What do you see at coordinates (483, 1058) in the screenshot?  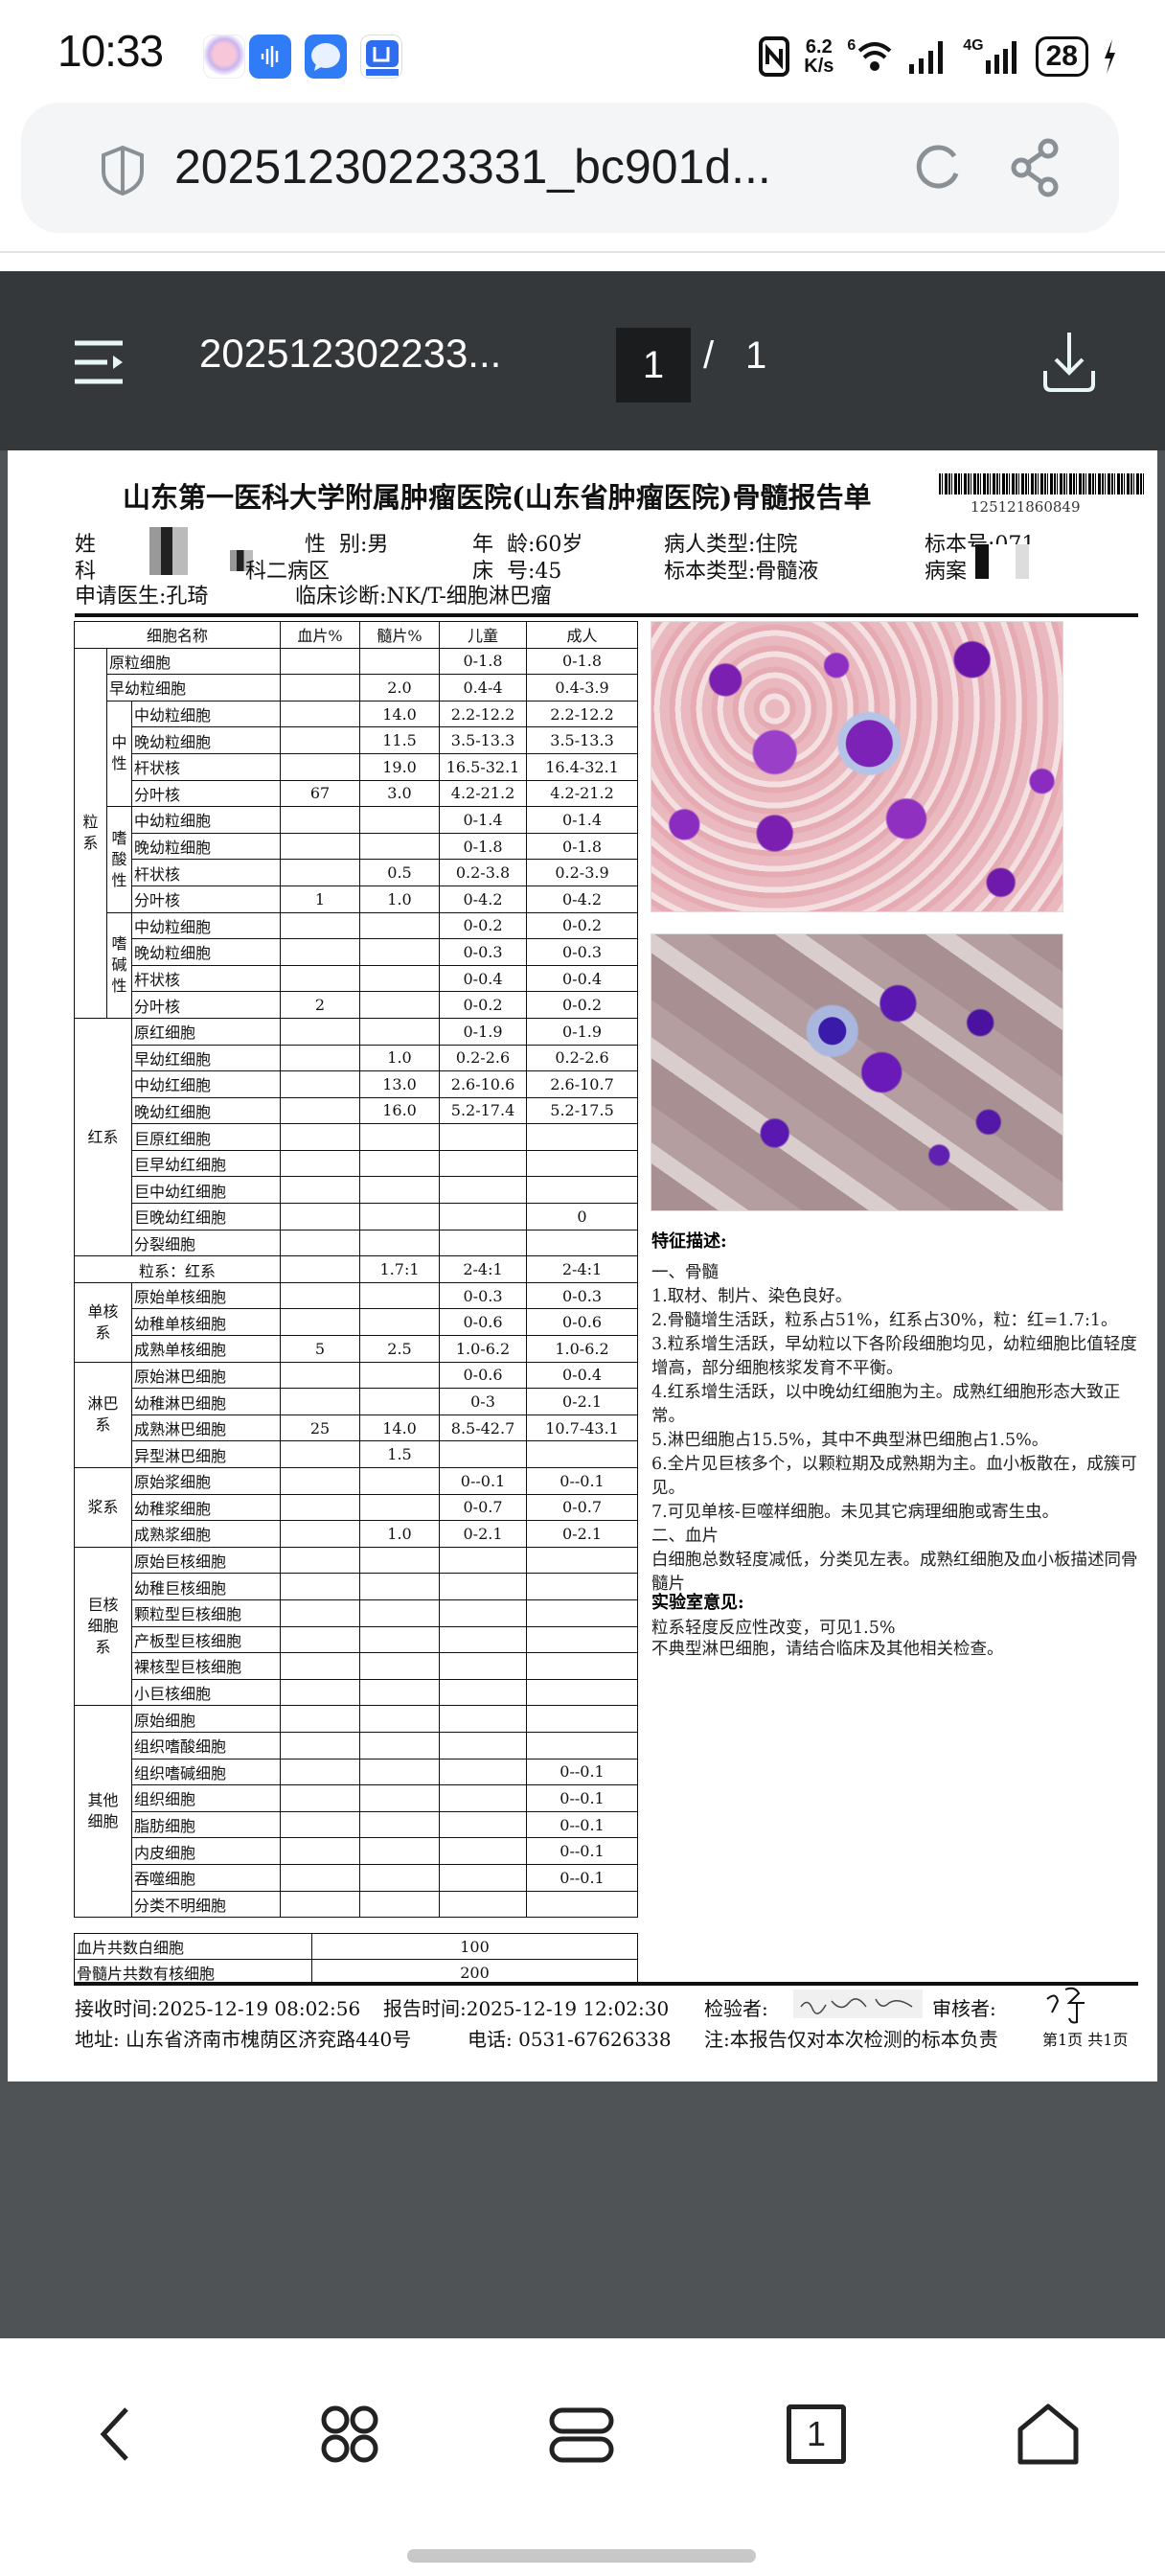 I see `child-reference: 0.2-2.6` at bounding box center [483, 1058].